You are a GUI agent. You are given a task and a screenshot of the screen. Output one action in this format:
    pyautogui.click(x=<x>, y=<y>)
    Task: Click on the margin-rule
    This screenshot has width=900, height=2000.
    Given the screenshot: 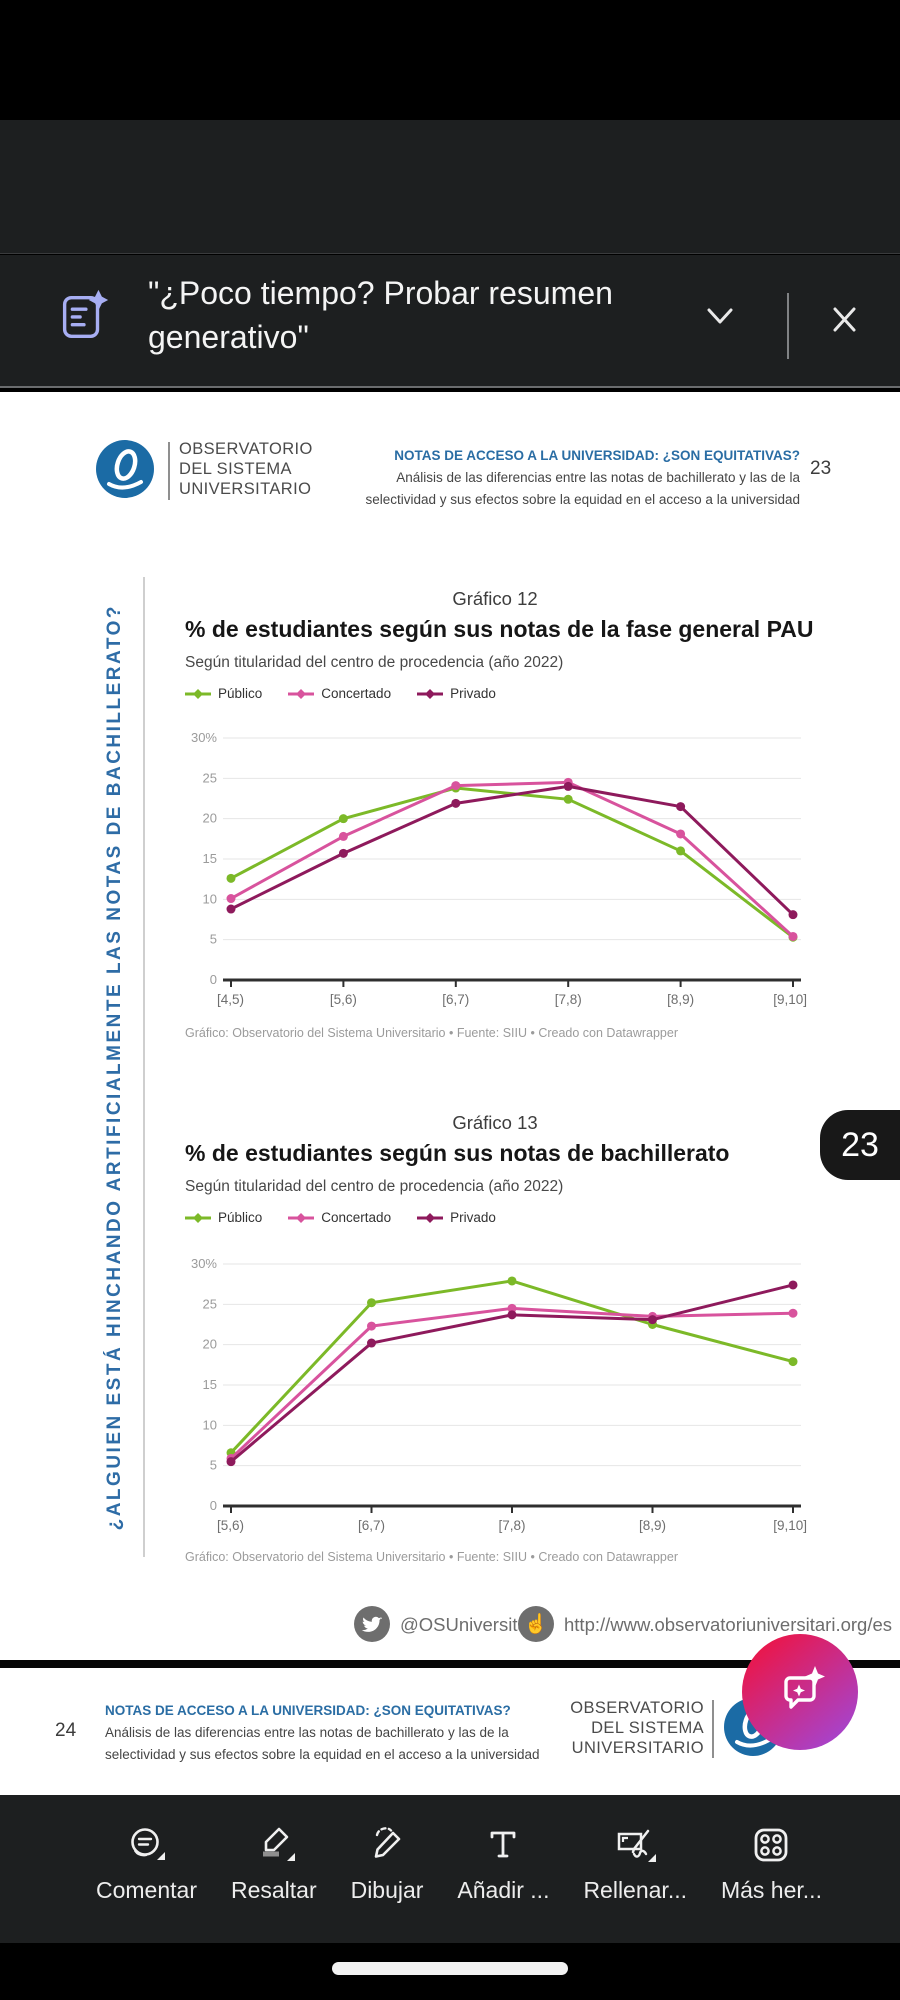 What is the action you would take?
    pyautogui.click(x=144, y=1067)
    